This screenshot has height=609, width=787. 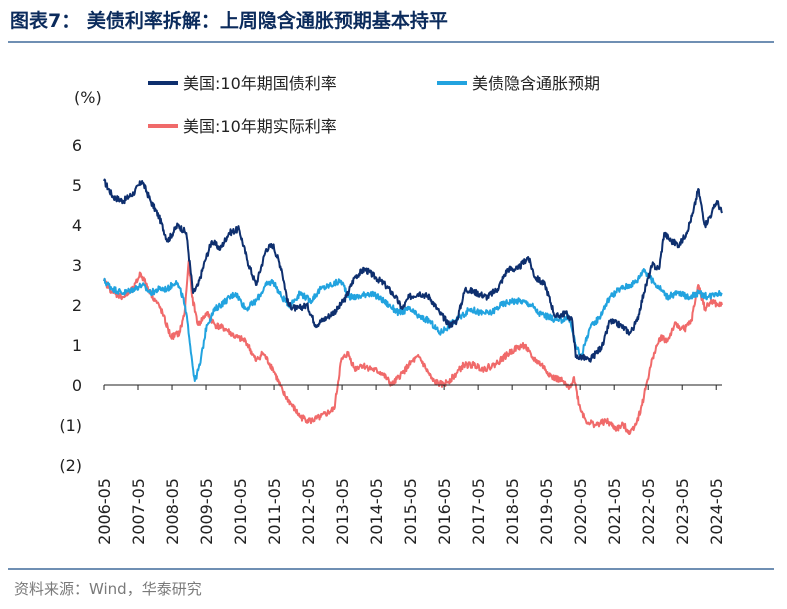 I want to click on y-tick-label: 5, so click(x=77, y=185).